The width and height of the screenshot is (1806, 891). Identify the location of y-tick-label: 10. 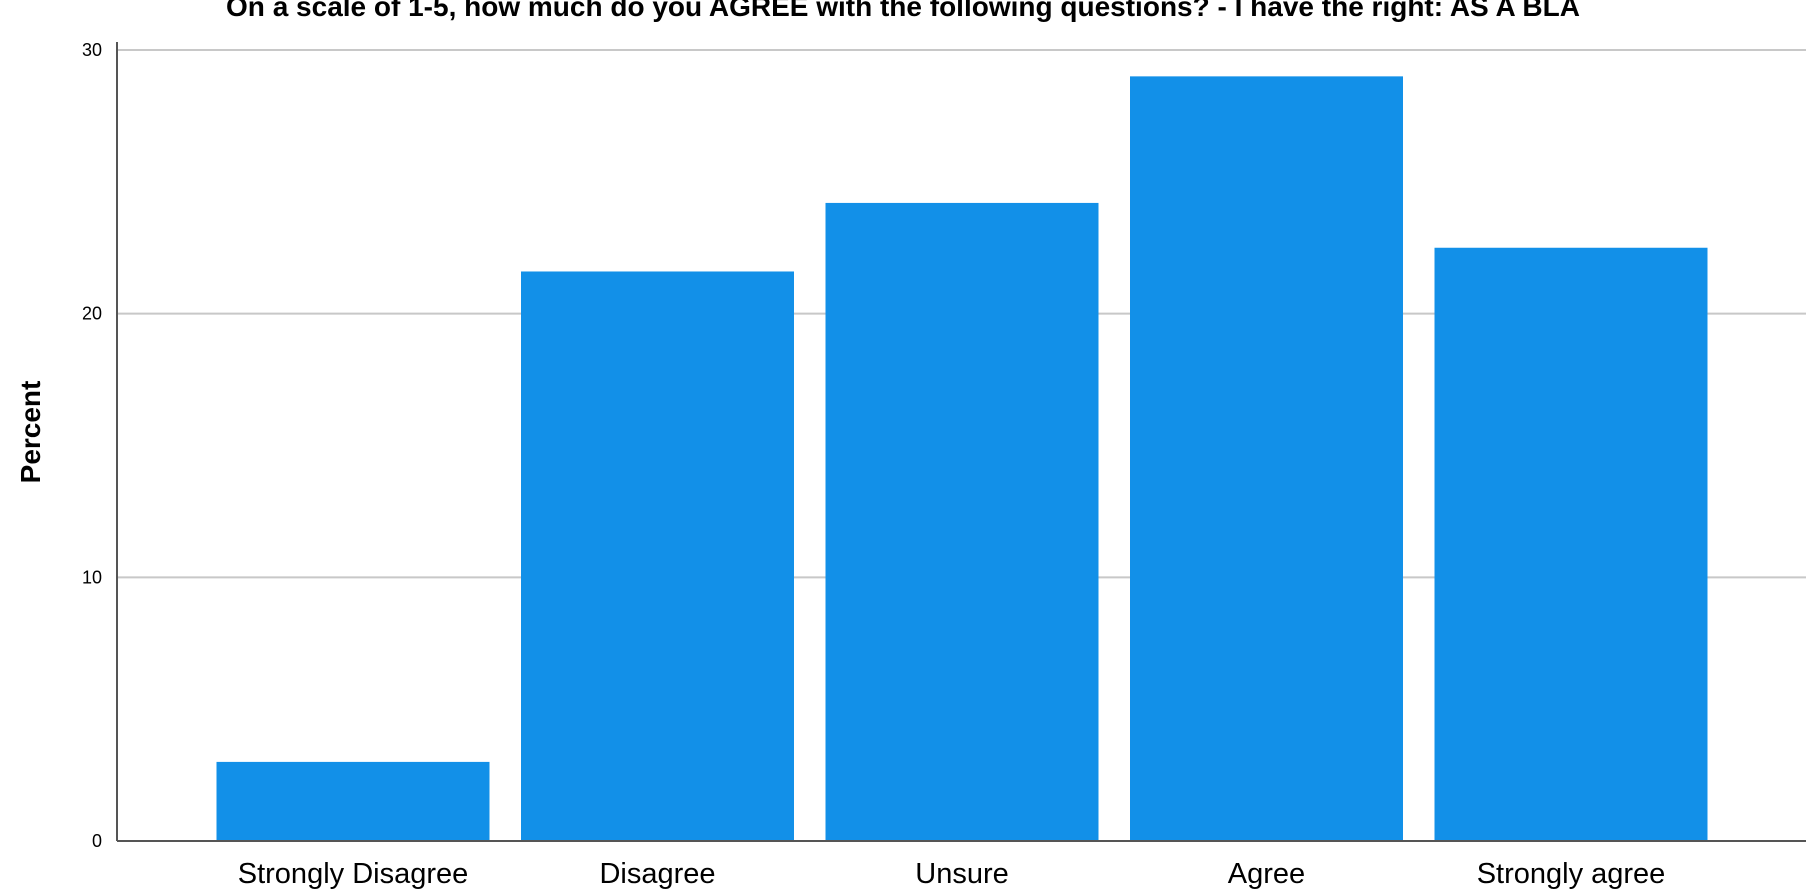
(92, 577).